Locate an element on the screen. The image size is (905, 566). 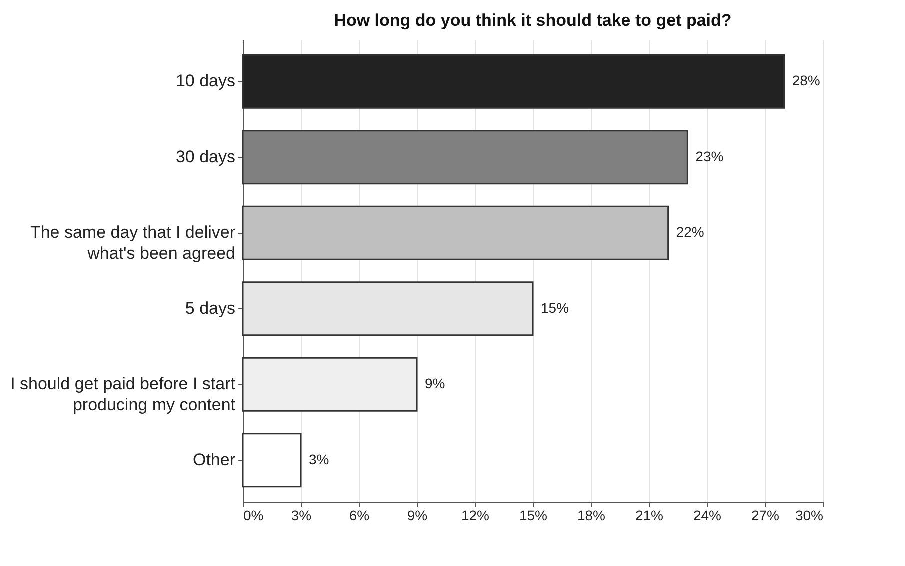
data-label: 15% is located at coordinates (555, 308).